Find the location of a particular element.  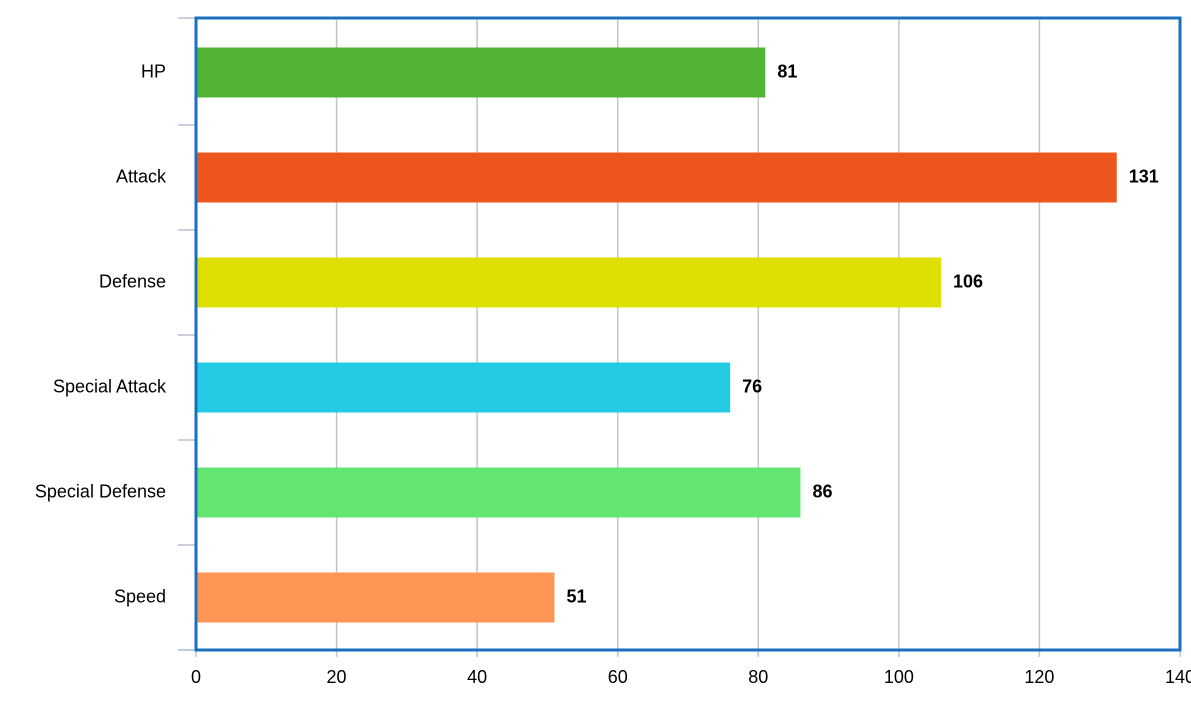

x-tick-label: 140 is located at coordinates (1178, 677).